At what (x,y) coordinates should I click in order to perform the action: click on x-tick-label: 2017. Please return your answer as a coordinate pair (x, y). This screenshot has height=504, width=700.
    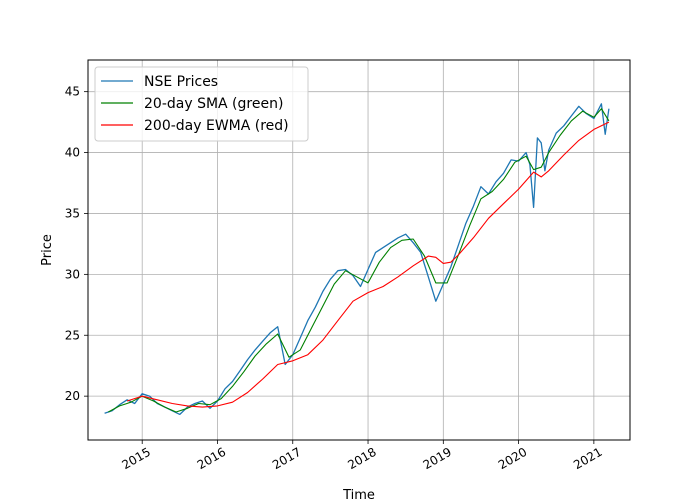
    Looking at the image, I should click on (286, 458).